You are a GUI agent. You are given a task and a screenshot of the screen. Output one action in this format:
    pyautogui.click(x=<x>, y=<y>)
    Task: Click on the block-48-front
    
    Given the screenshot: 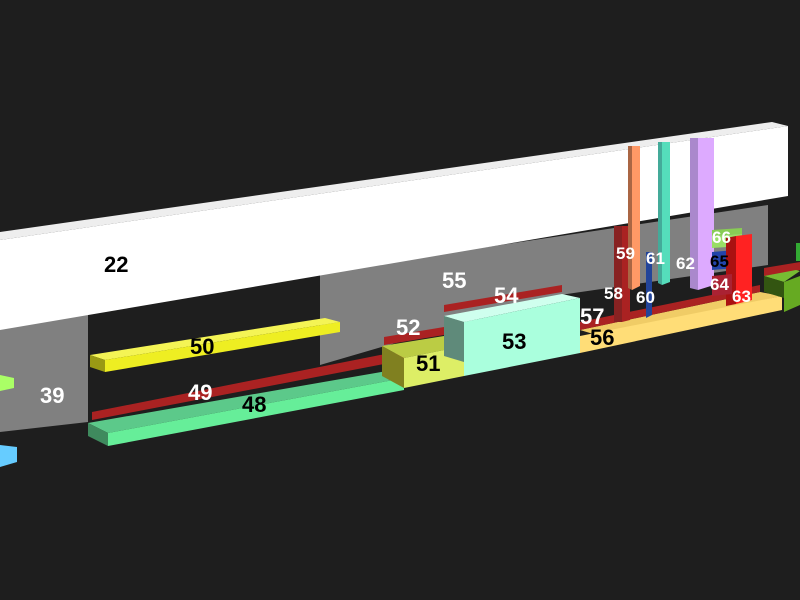 What is the action you would take?
    pyautogui.click(x=256, y=412)
    